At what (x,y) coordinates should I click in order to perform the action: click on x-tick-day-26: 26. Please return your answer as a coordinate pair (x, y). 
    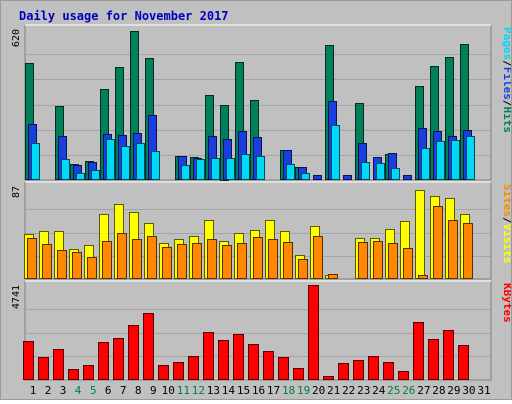
    Looking at the image, I should click on (408, 390).